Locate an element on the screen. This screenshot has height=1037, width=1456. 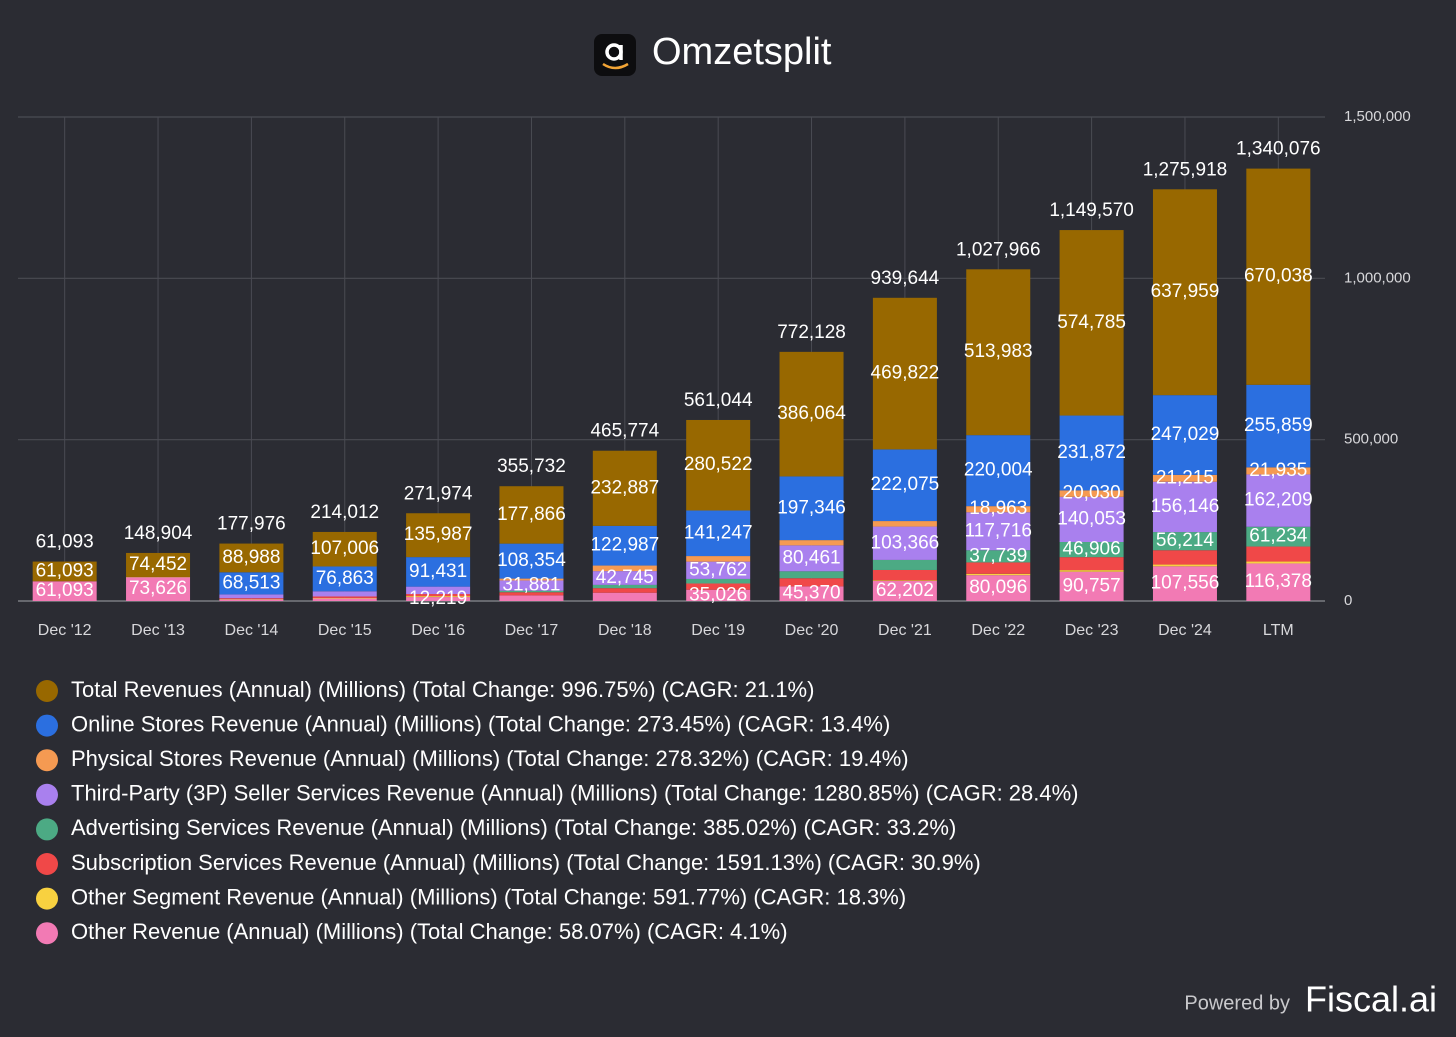
segment-label: 42,745 is located at coordinates (625, 577).